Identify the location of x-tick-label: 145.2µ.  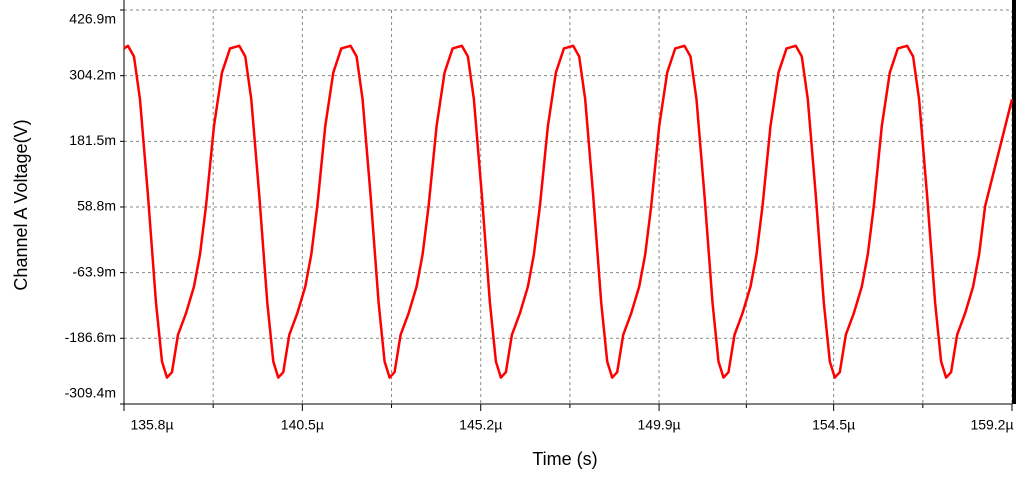
(480, 425).